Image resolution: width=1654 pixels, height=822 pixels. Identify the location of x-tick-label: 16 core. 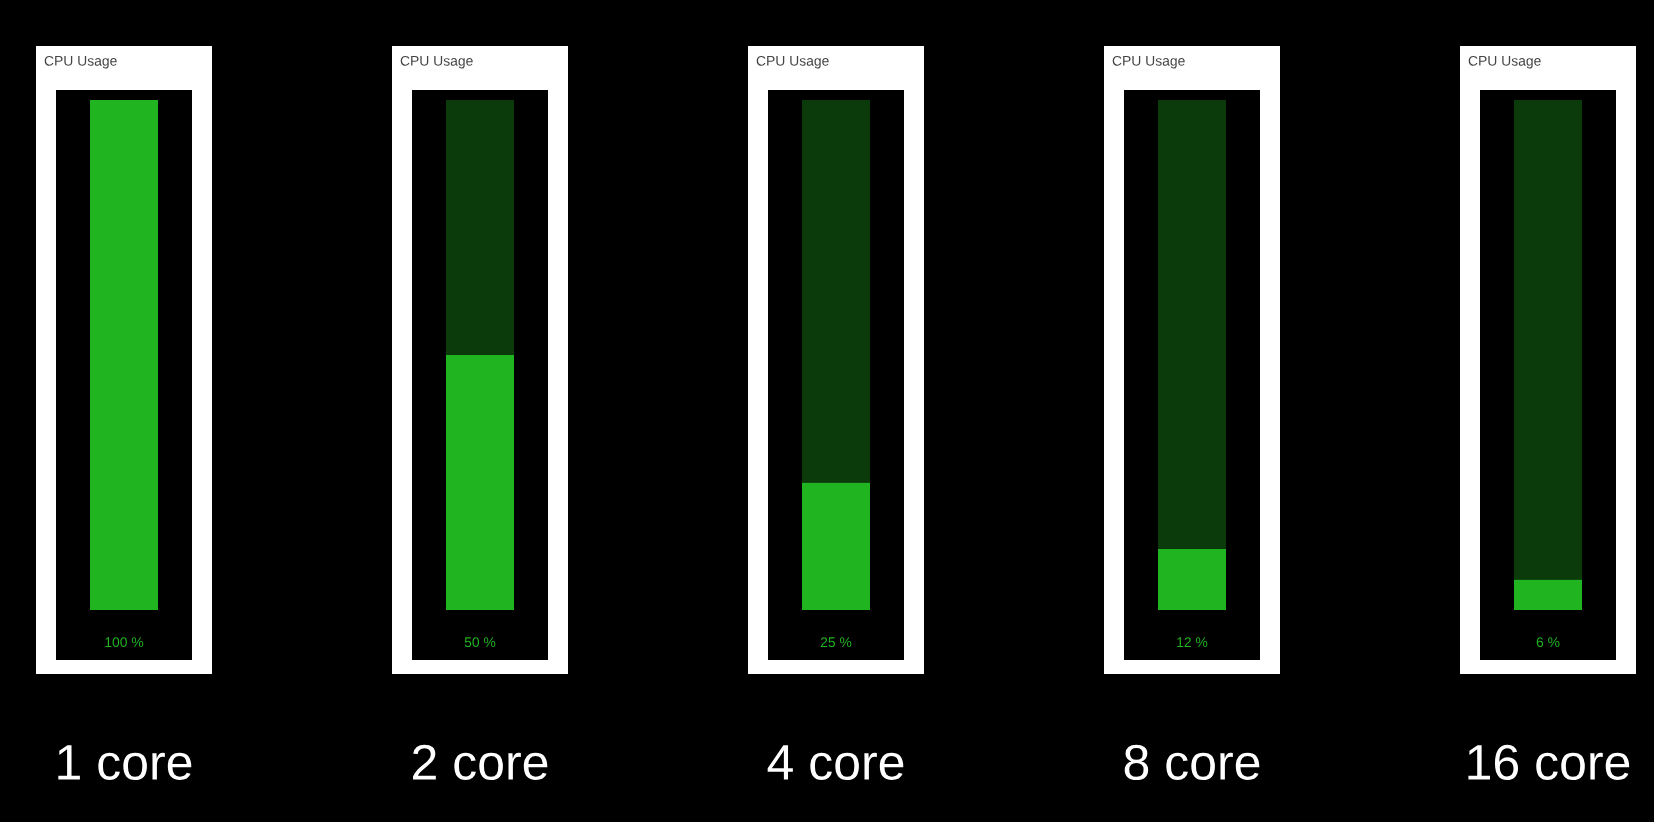
(1549, 762).